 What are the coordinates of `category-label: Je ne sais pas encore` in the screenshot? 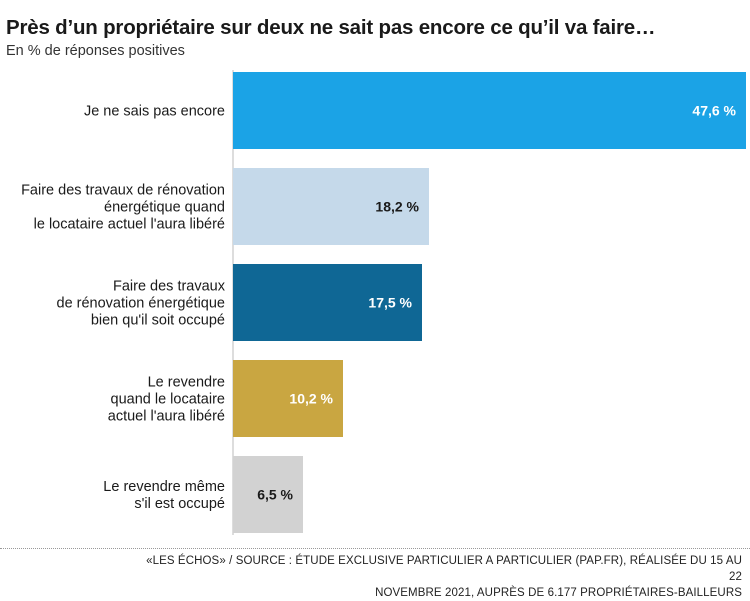 It's located at (154, 112).